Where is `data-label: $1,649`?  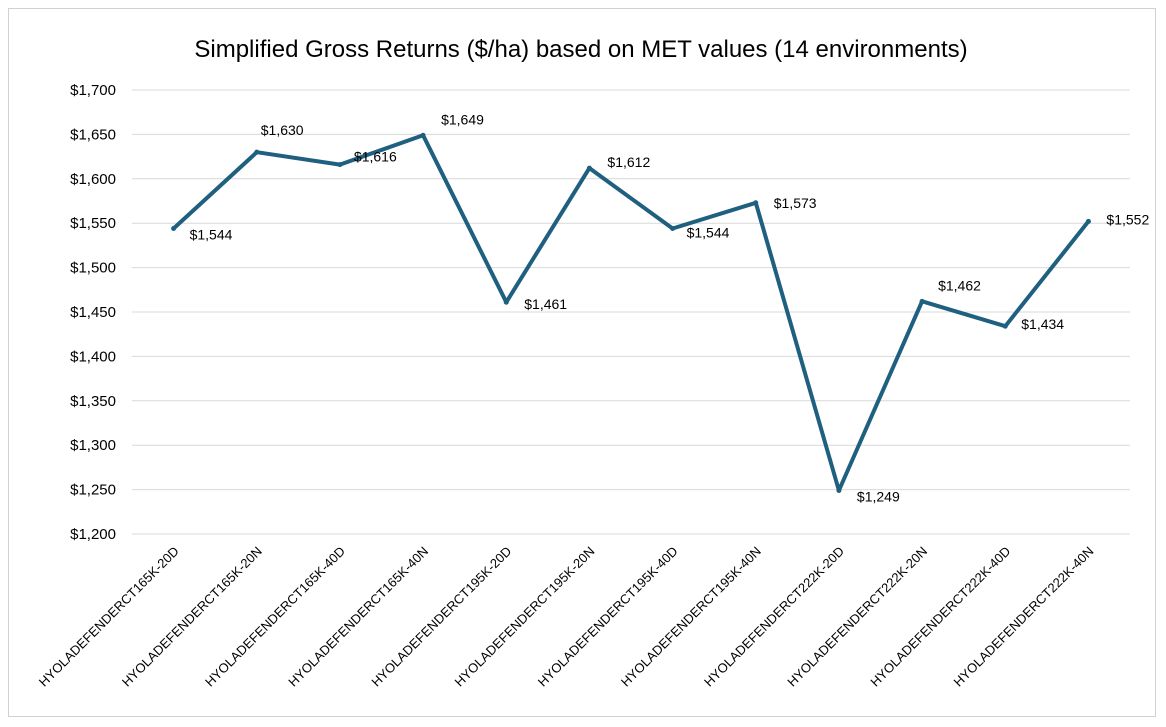 data-label: $1,649 is located at coordinates (462, 119).